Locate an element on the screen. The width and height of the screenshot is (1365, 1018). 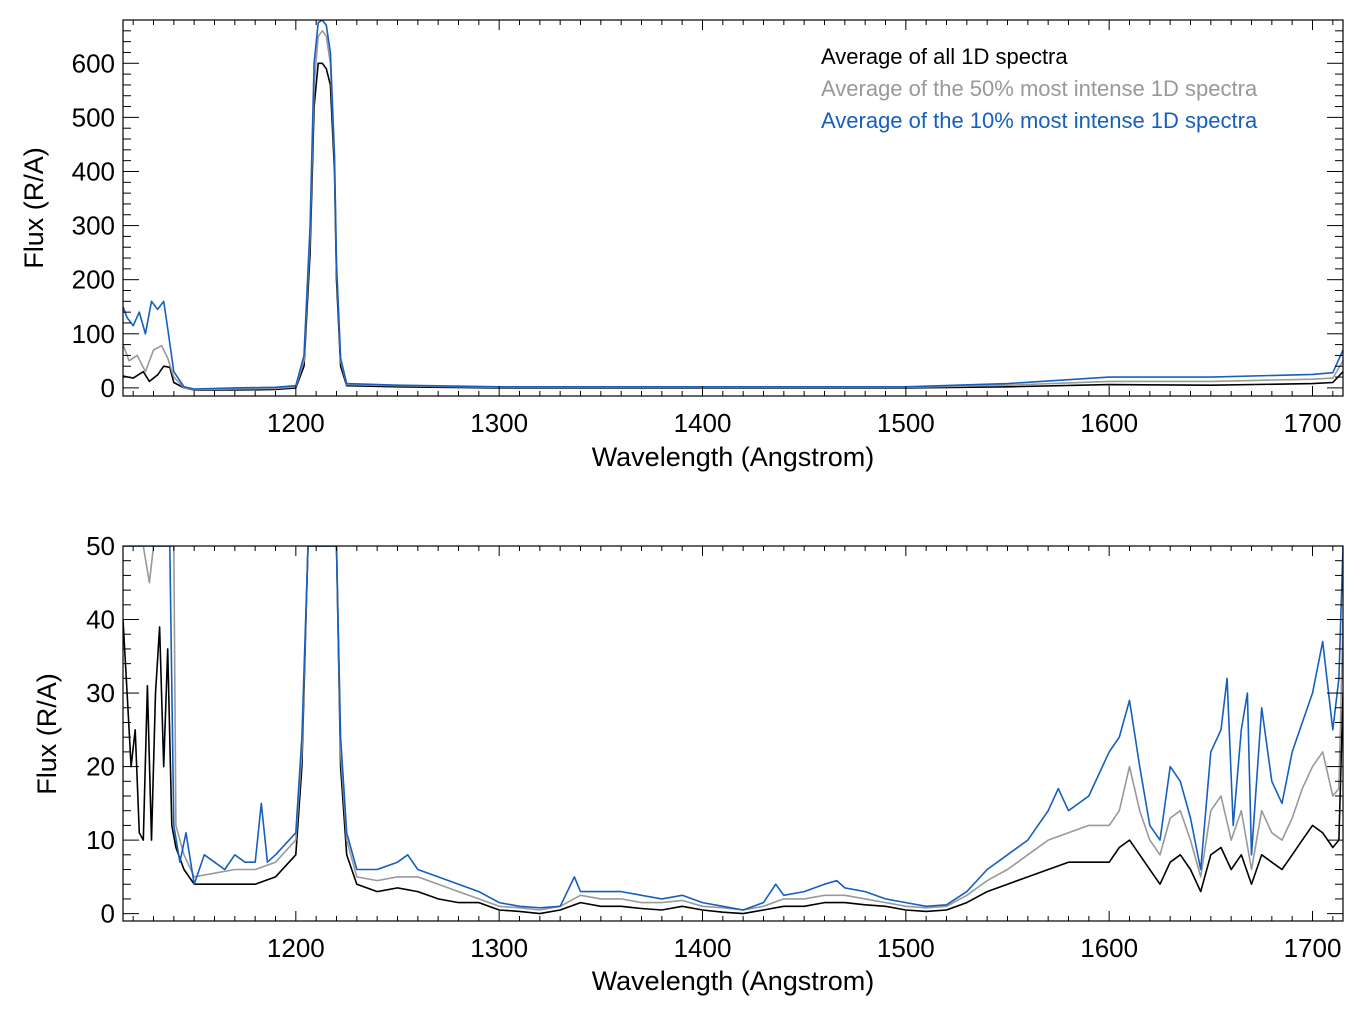
top-y-tick-label: 500 is located at coordinates (93, 117).